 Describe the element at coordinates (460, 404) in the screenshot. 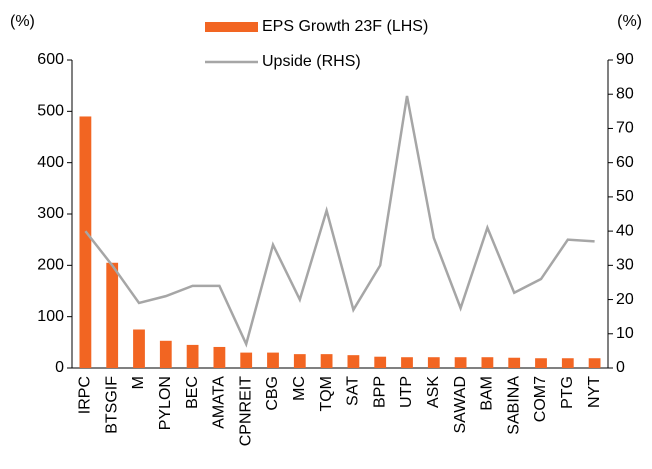

I see `x-tick-label: SAWAD` at that location.